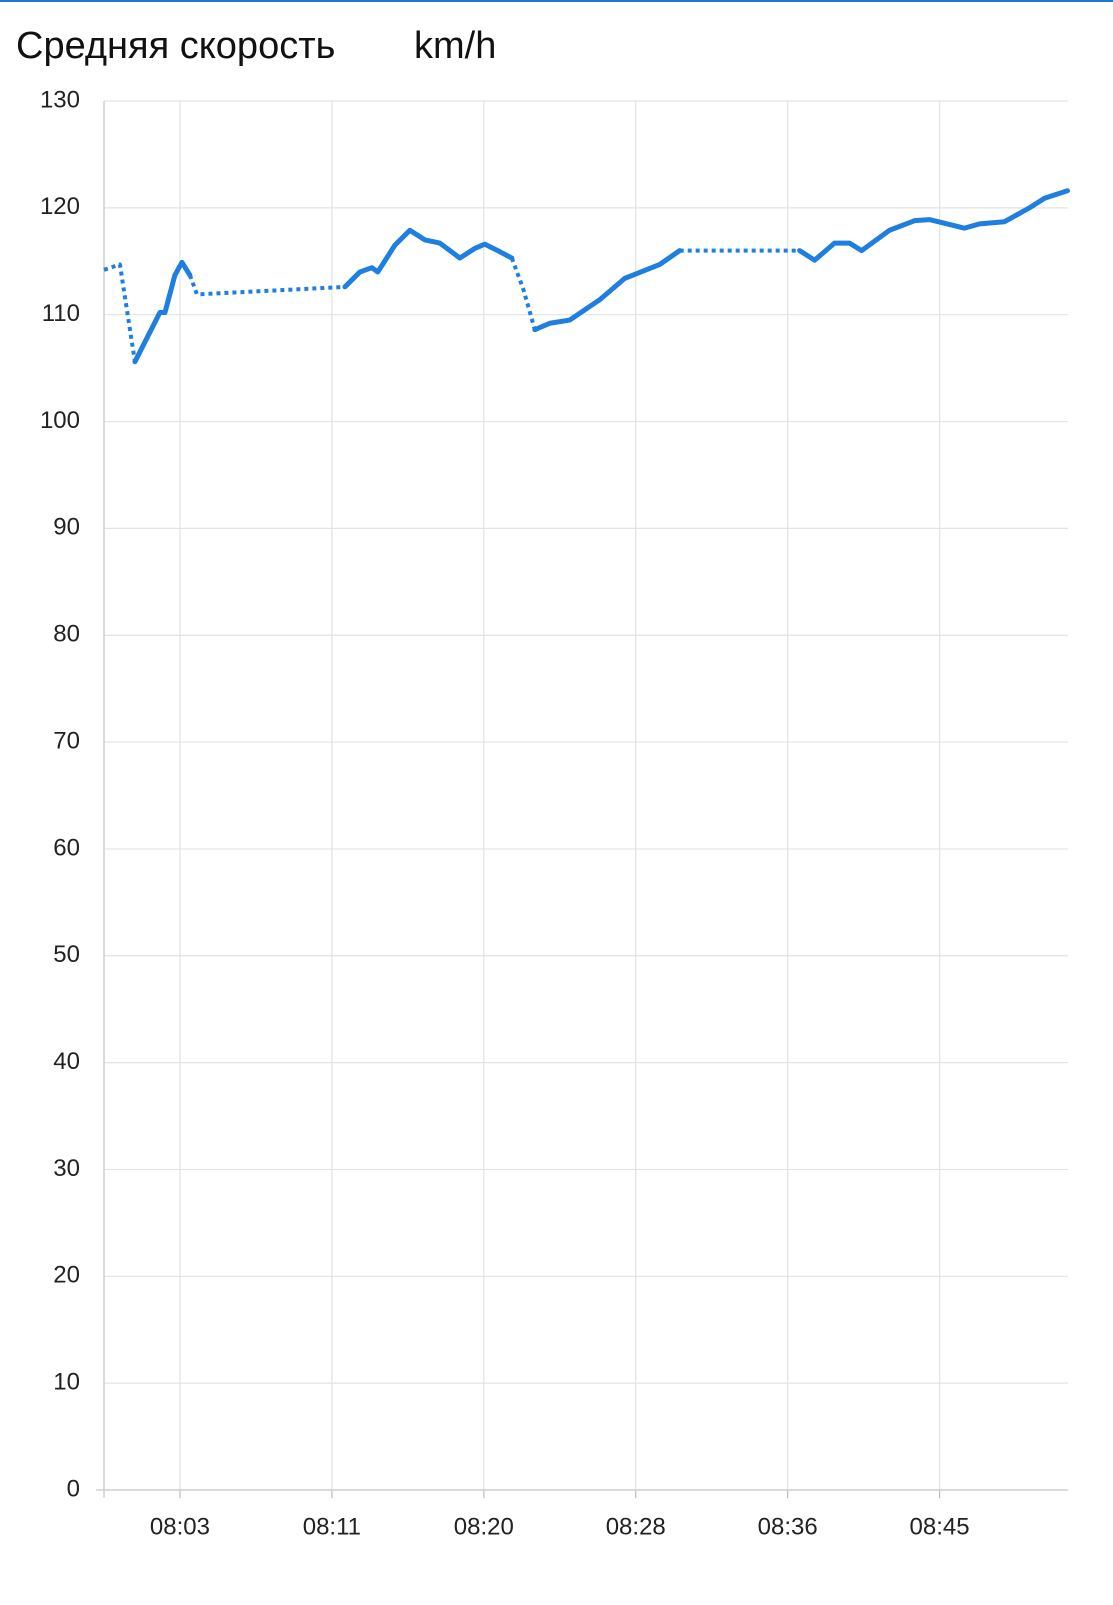  Describe the element at coordinates (66, 527) in the screenshot. I see `y-tick-label: 90` at that location.